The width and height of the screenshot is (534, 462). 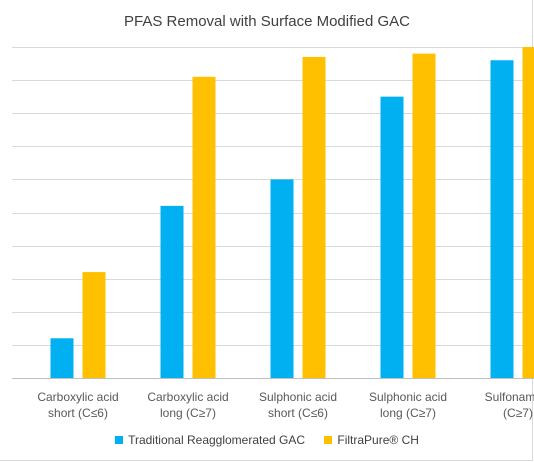 What do you see at coordinates (518, 413) in the screenshot?
I see `x-tick-label: (C≥7)` at bounding box center [518, 413].